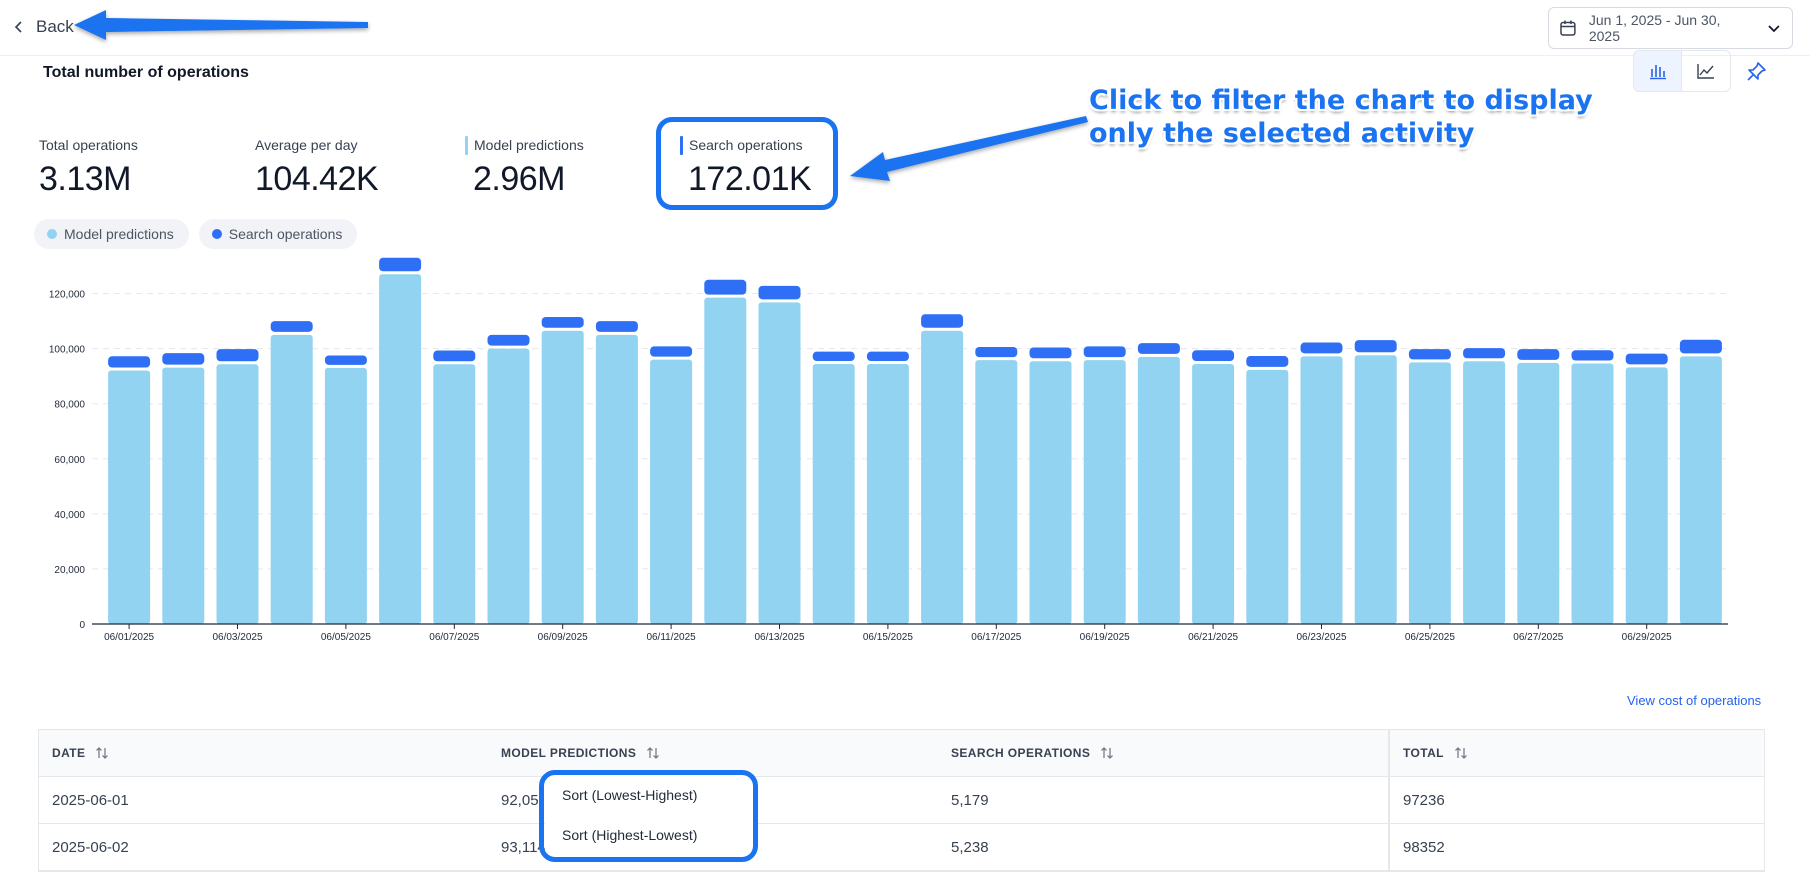  I want to click on stat-search-operations: Search operations 172.01K, so click(746, 167).